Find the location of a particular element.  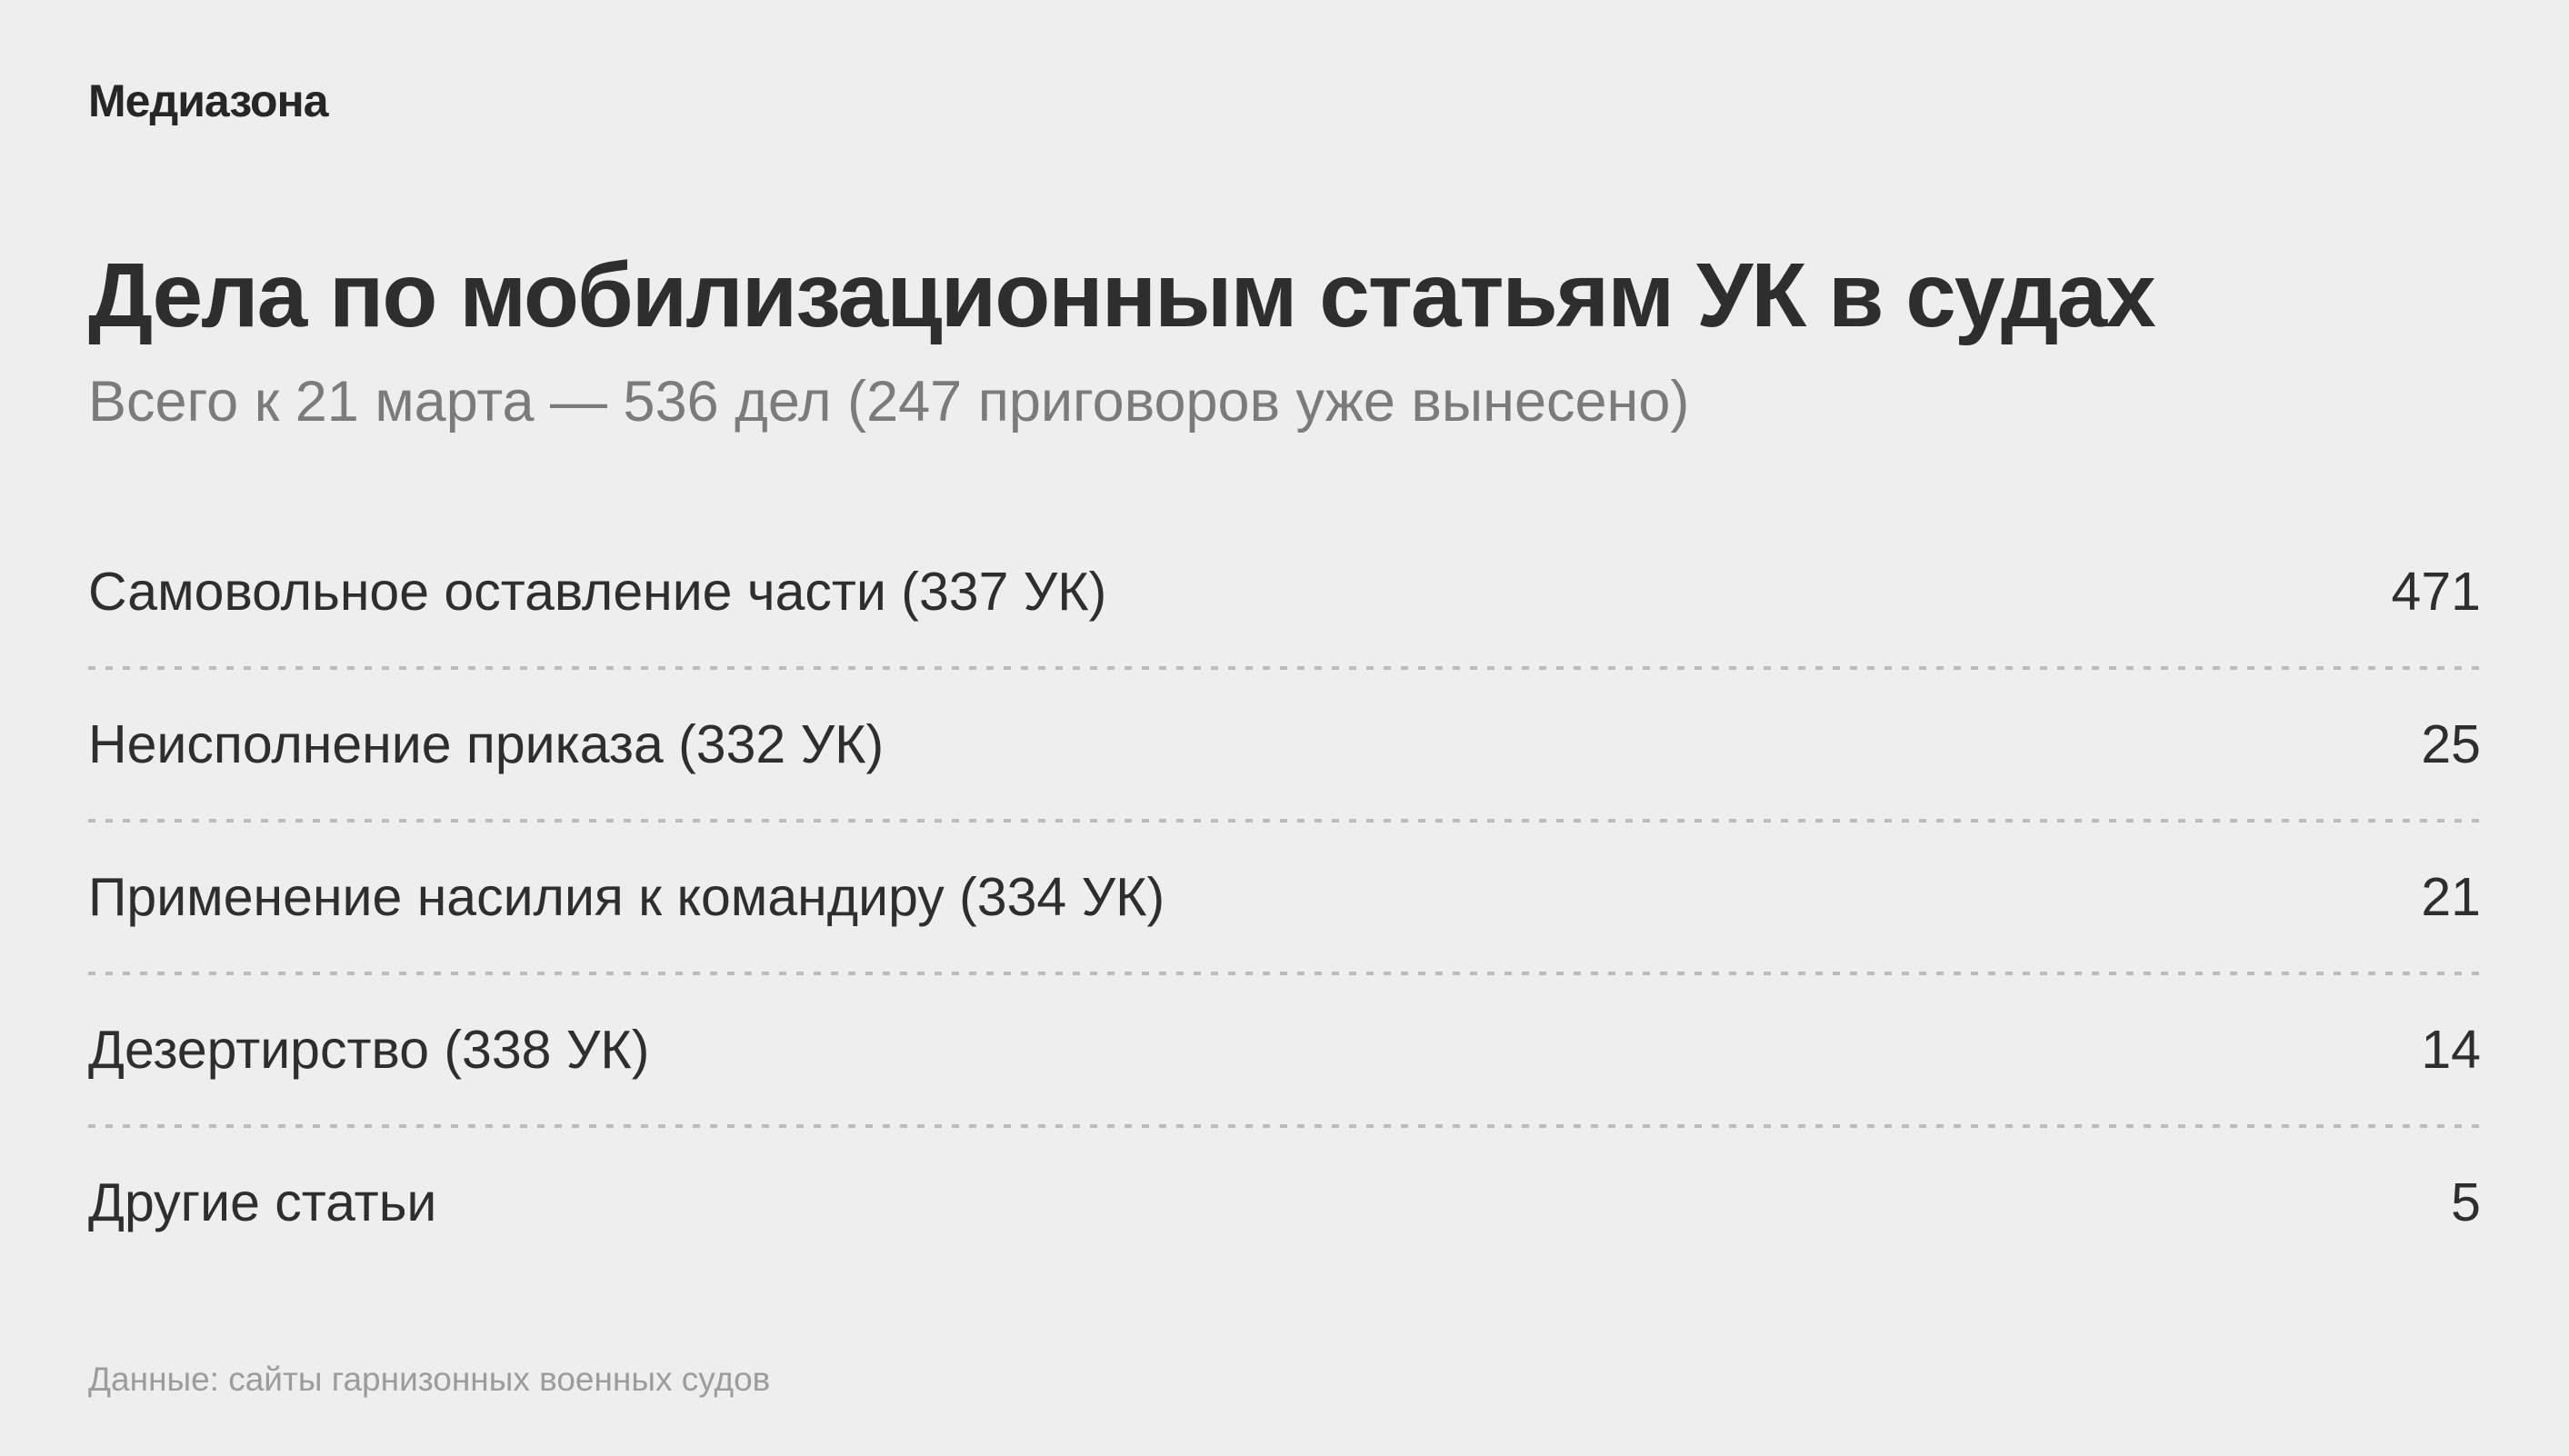

case-article-label: Другие статьи is located at coordinates (262, 1202).